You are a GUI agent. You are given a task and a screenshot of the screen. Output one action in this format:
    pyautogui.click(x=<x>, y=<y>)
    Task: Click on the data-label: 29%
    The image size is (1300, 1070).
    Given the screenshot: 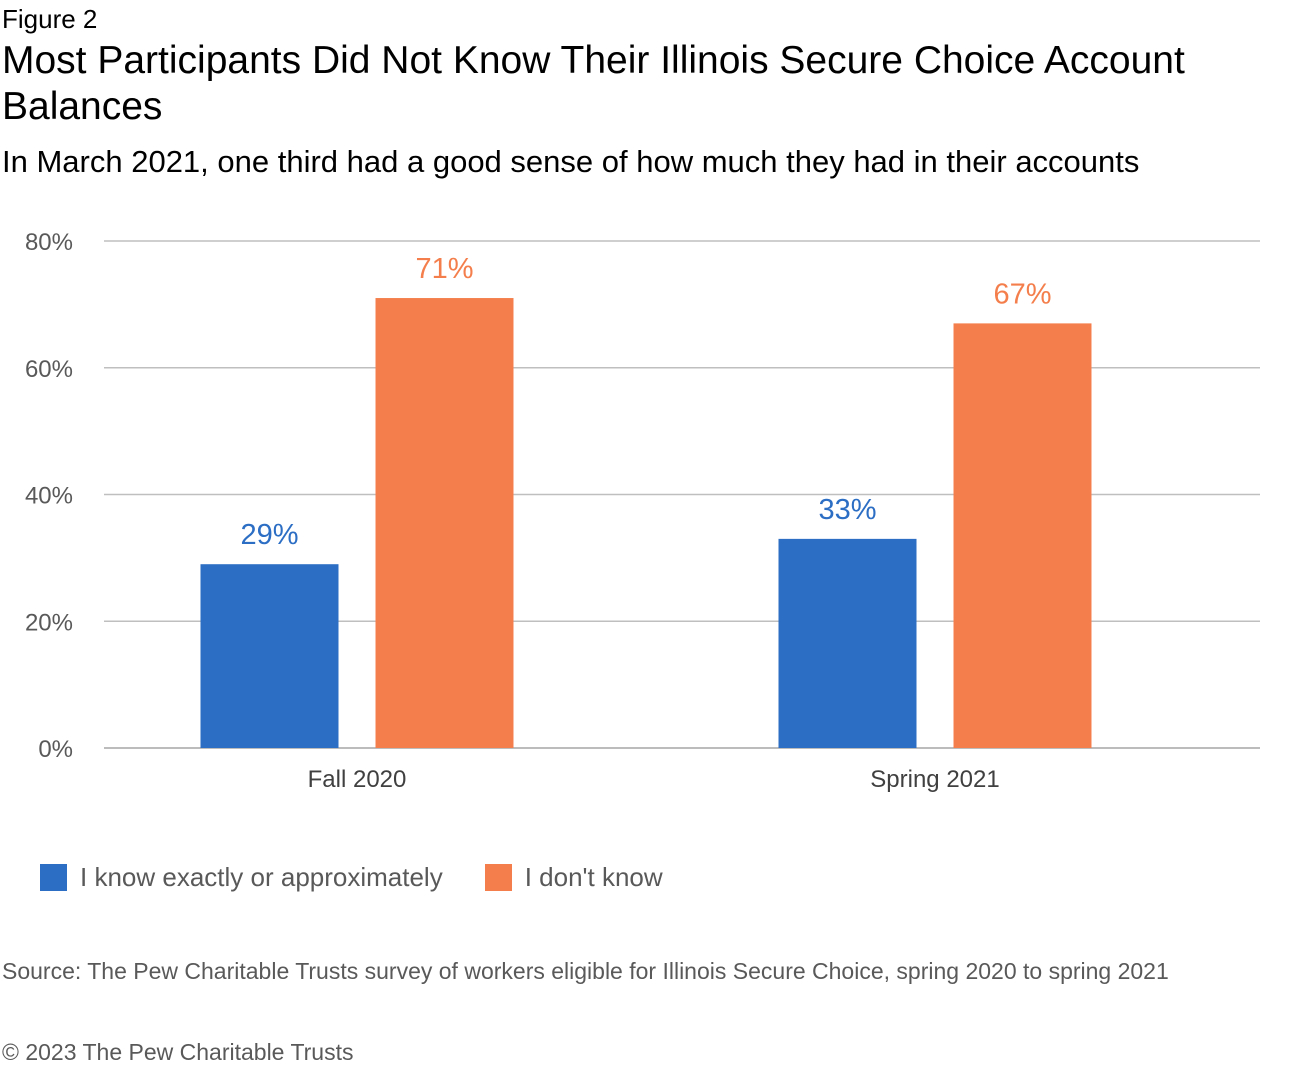 What is the action you would take?
    pyautogui.click(x=269, y=535)
    